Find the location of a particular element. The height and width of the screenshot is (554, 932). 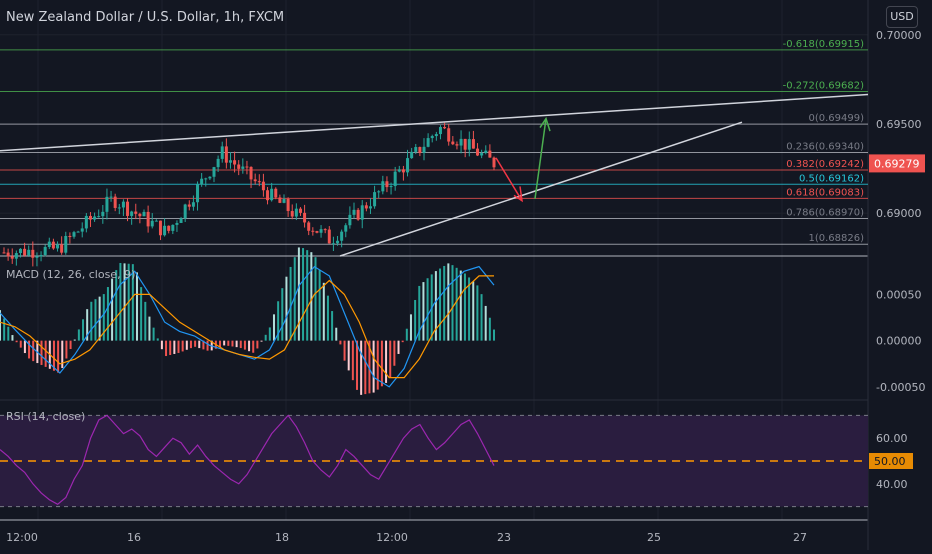

time-tick-label: 27 is located at coordinates (800, 537).